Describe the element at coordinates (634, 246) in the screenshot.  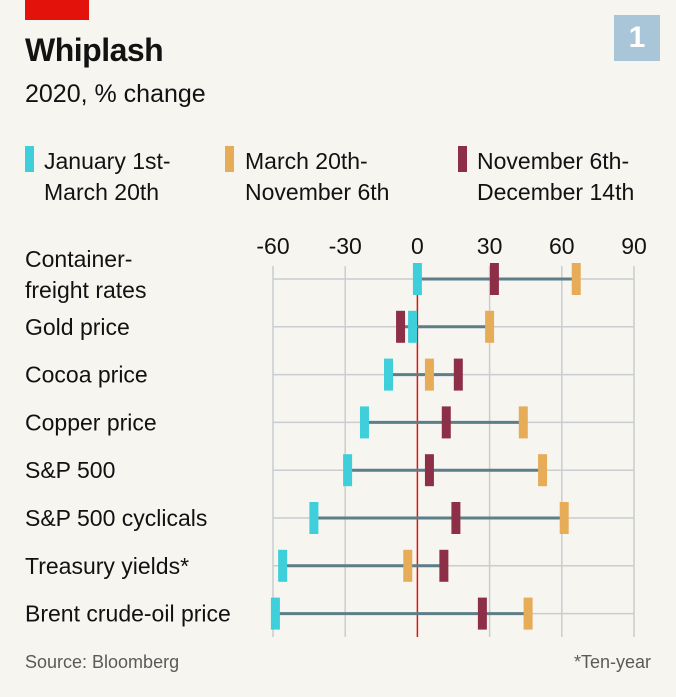
I see `x-tick-label: 90` at that location.